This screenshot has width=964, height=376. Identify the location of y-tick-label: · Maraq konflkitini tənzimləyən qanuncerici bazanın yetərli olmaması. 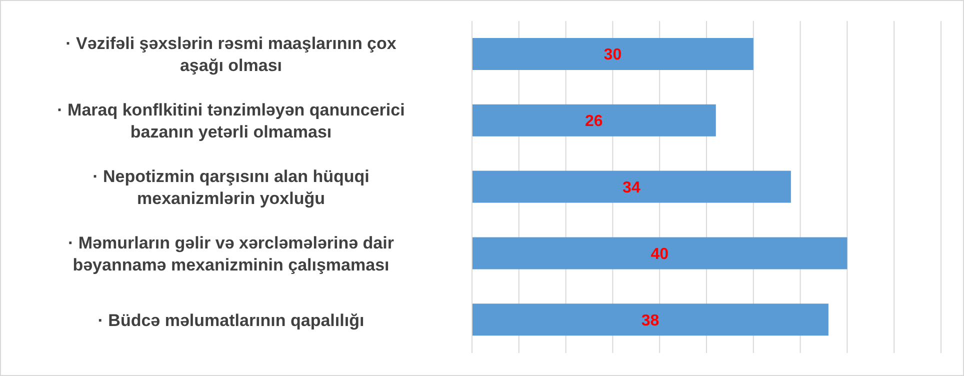
(231, 121).